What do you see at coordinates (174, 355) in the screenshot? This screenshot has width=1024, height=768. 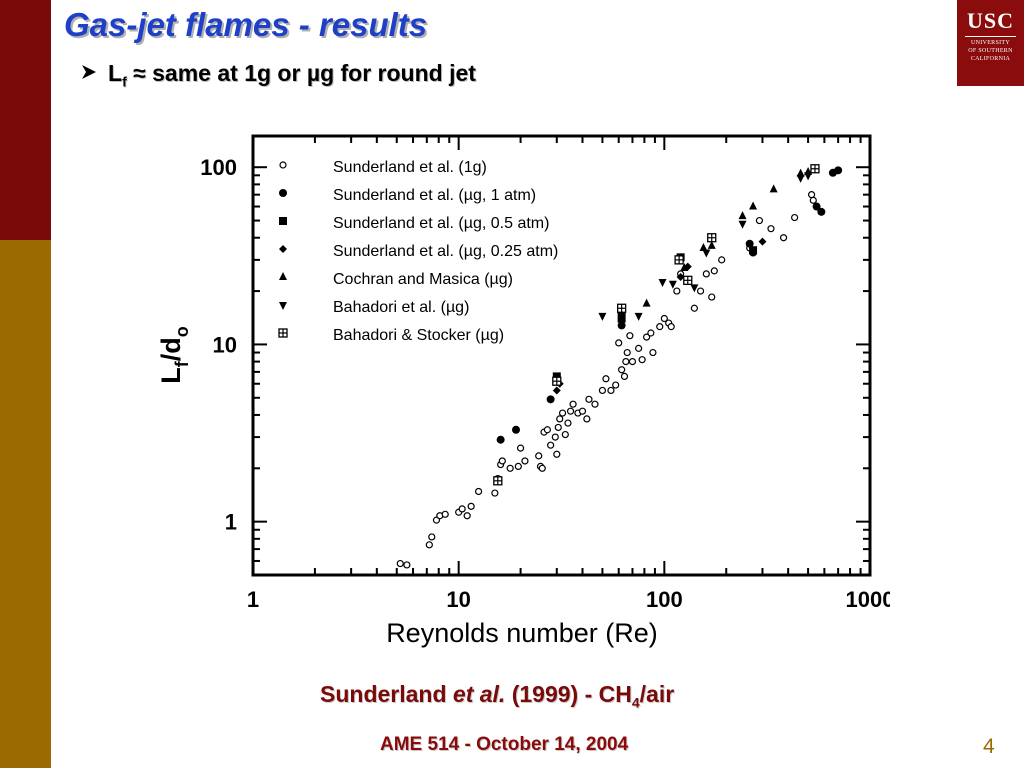 I see `y-axis-label: Lf/do` at bounding box center [174, 355].